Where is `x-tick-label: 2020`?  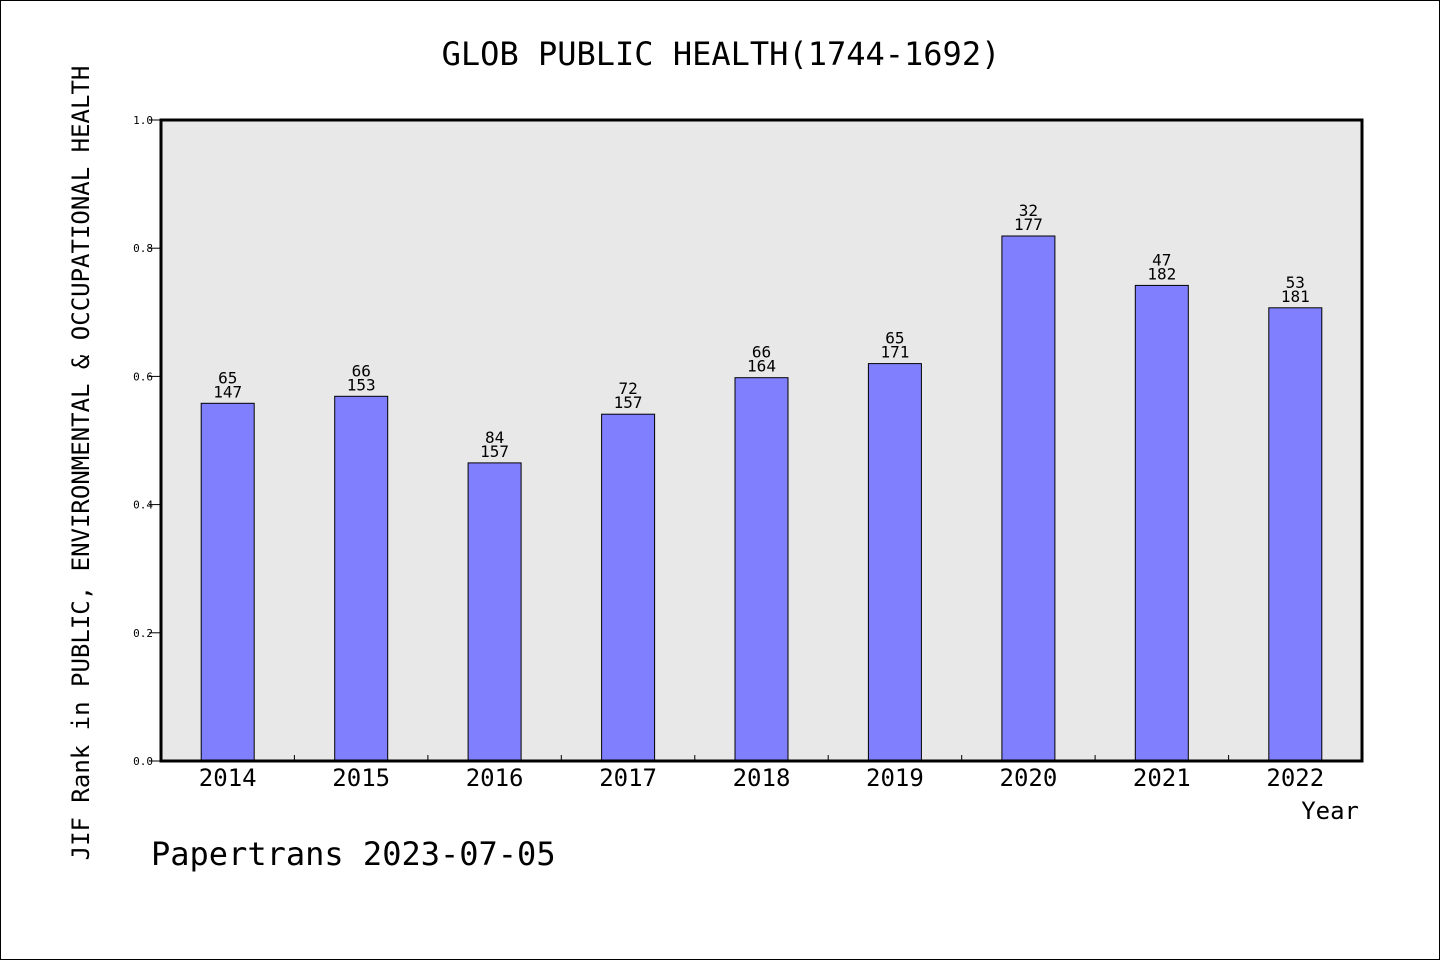 x-tick-label: 2020 is located at coordinates (1029, 778).